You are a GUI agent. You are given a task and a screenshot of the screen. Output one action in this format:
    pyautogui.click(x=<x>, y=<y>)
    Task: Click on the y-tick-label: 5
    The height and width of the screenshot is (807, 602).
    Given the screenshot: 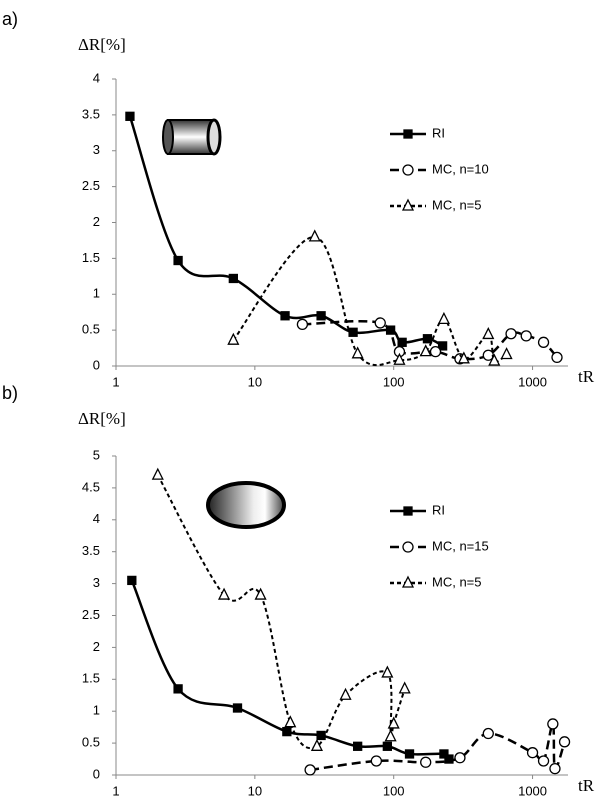 What is the action you would take?
    pyautogui.click(x=96, y=454)
    